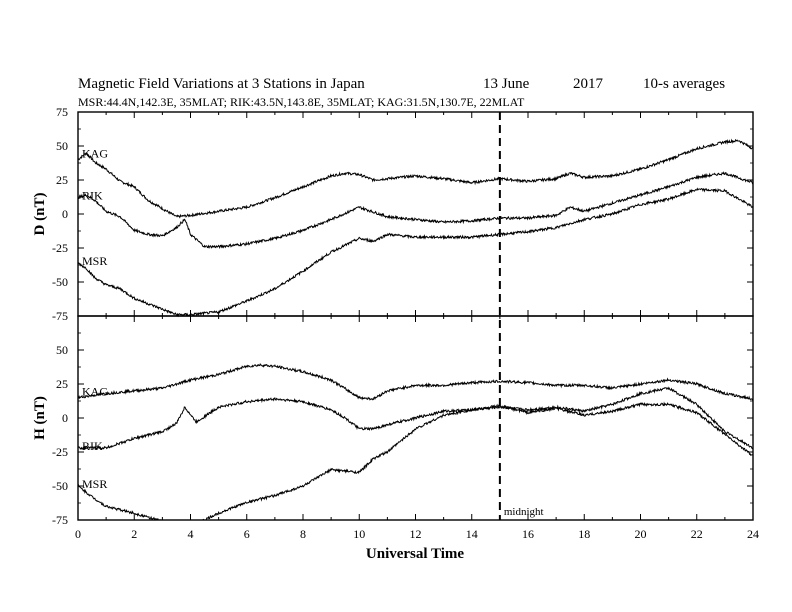  I want to click on chart-date: 13 June, so click(506, 84).